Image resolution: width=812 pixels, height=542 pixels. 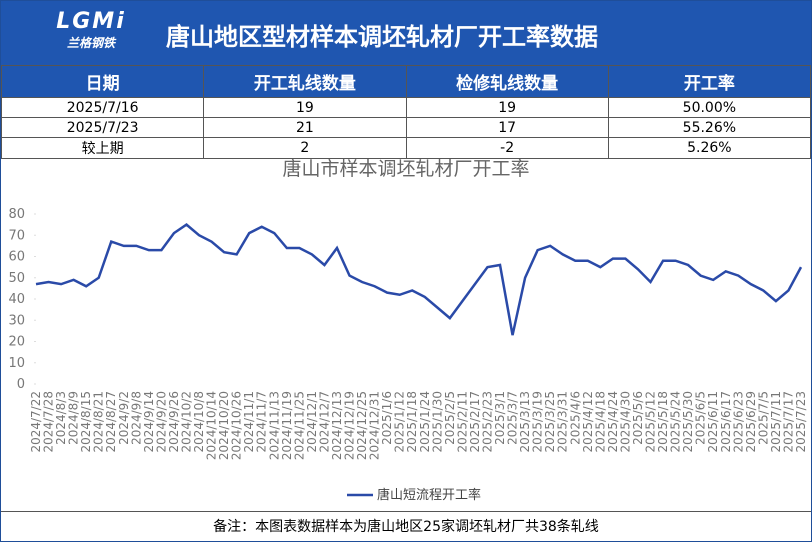 I want to click on x-tick-label: 2025/5/30, so click(x=688, y=422).